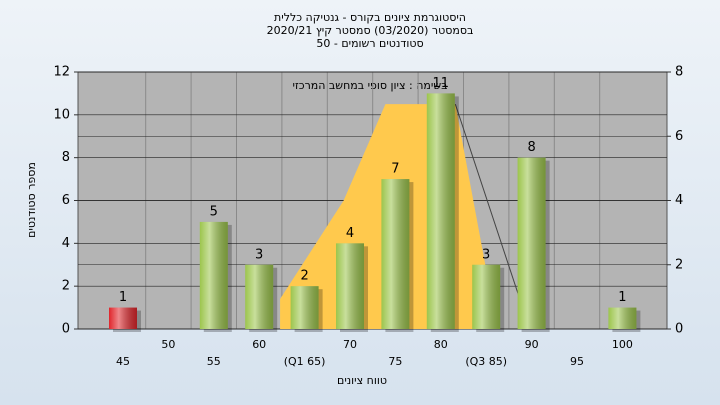 This screenshot has height=405, width=720. What do you see at coordinates (66, 243) in the screenshot?
I see `y-tick-label: 4` at bounding box center [66, 243].